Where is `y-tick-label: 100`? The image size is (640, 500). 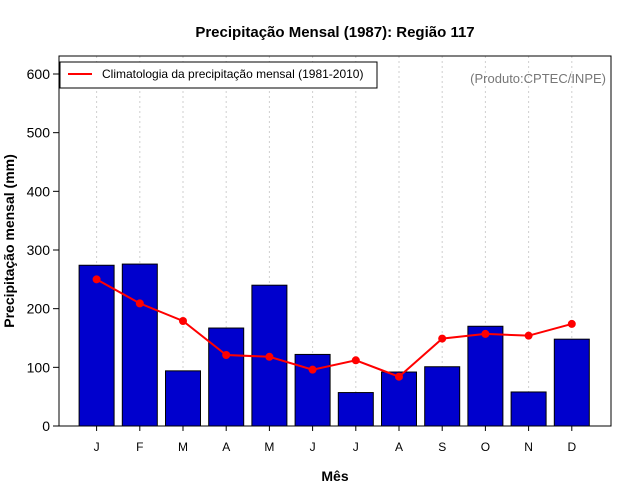
y-tick-label: 100 is located at coordinates (39, 367).